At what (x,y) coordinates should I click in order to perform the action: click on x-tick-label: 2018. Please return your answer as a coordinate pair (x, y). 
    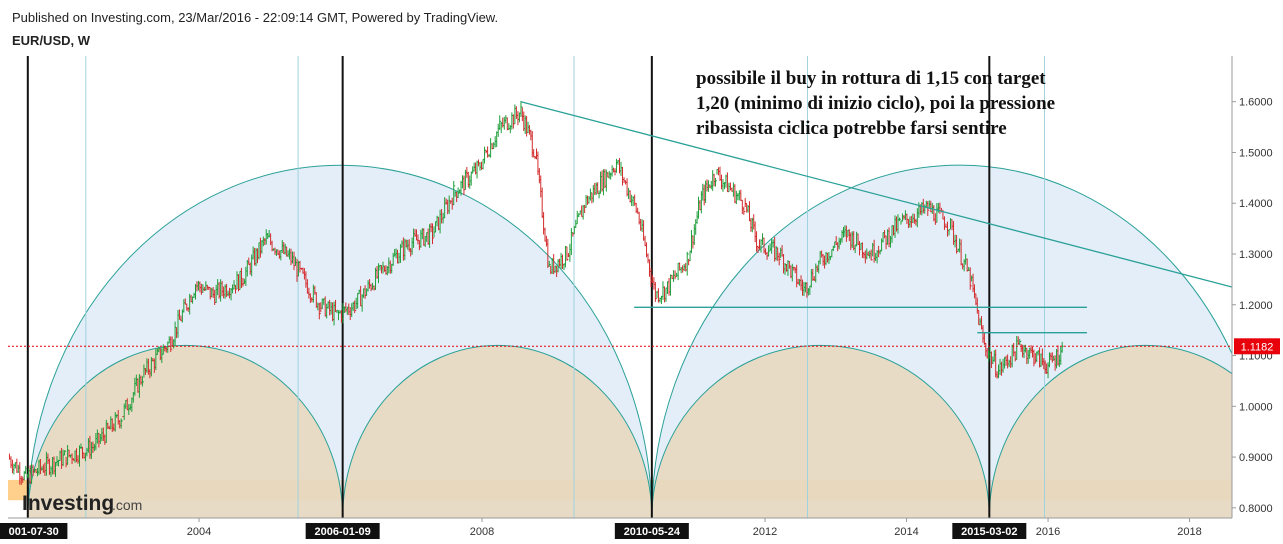
    Looking at the image, I should click on (1189, 532).